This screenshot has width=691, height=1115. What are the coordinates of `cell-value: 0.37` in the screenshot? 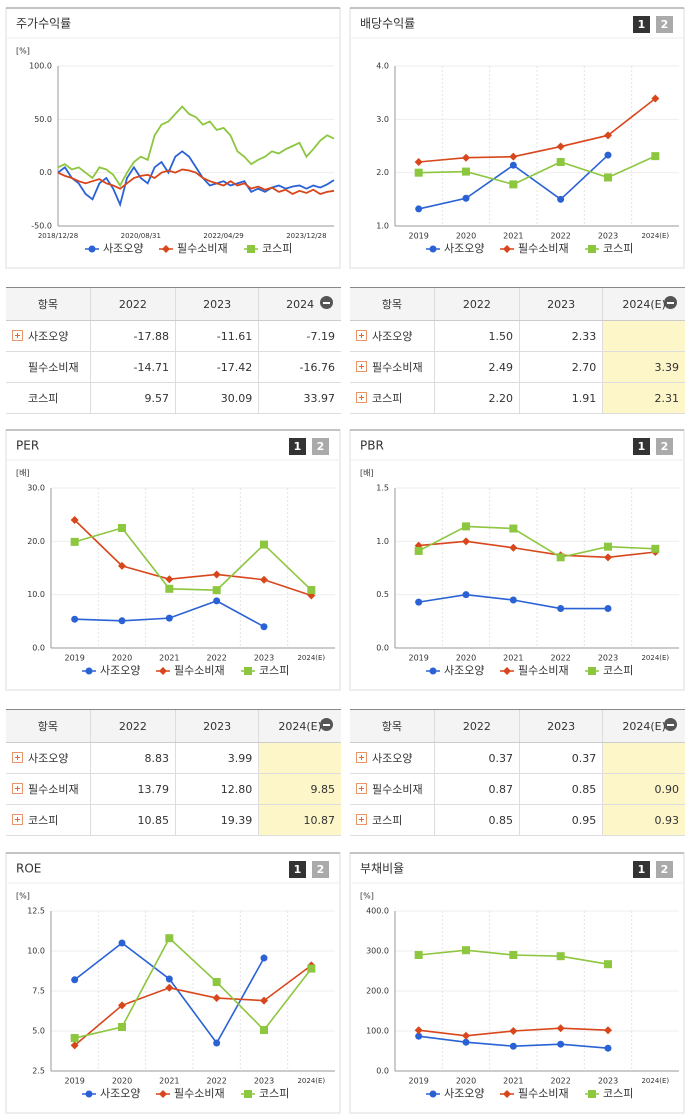 It's located at (584, 758).